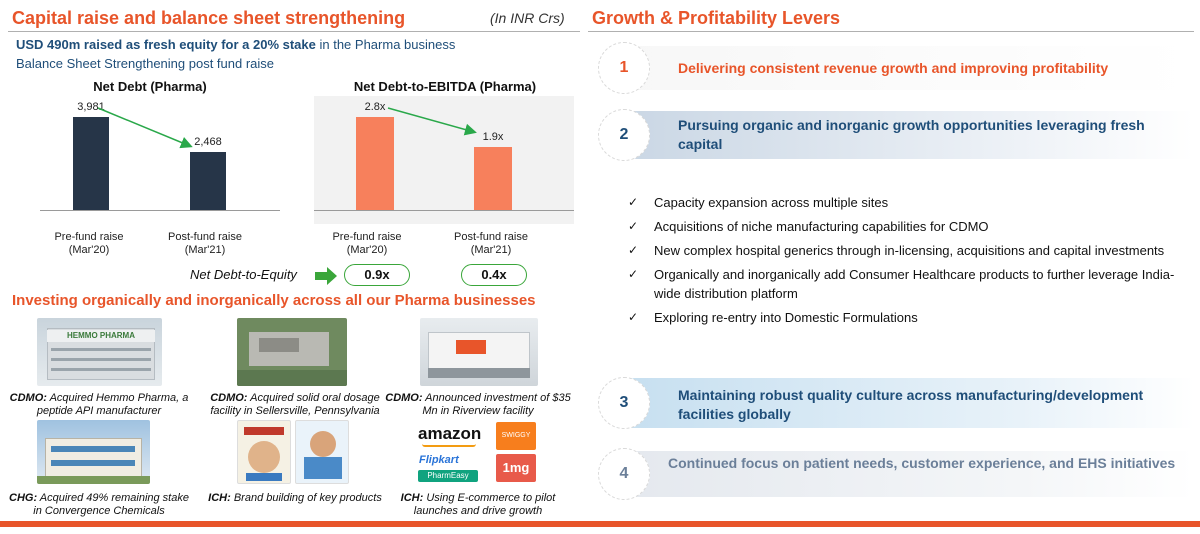 This screenshot has width=1200, height=534. What do you see at coordinates (493, 178) in the screenshot?
I see `debt-ebitda-bar-post` at bounding box center [493, 178].